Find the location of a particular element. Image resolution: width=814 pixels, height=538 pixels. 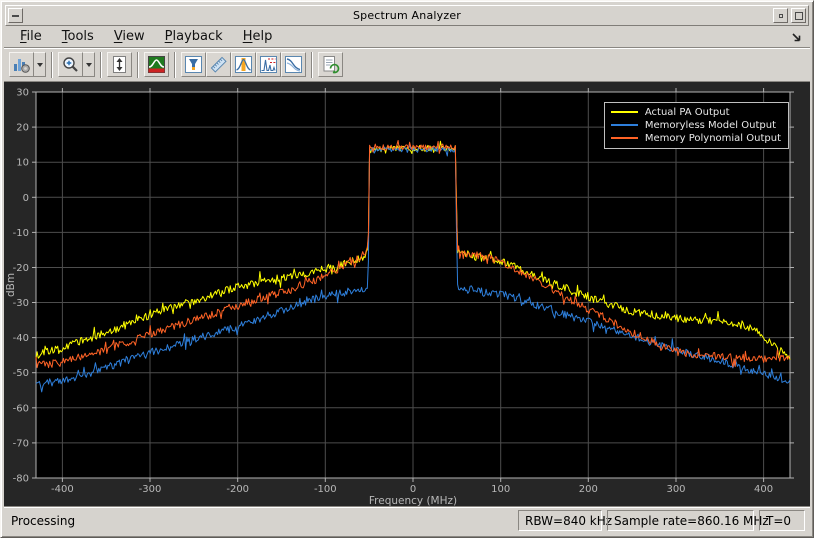

peak-finder-button is located at coordinates (193, 64).